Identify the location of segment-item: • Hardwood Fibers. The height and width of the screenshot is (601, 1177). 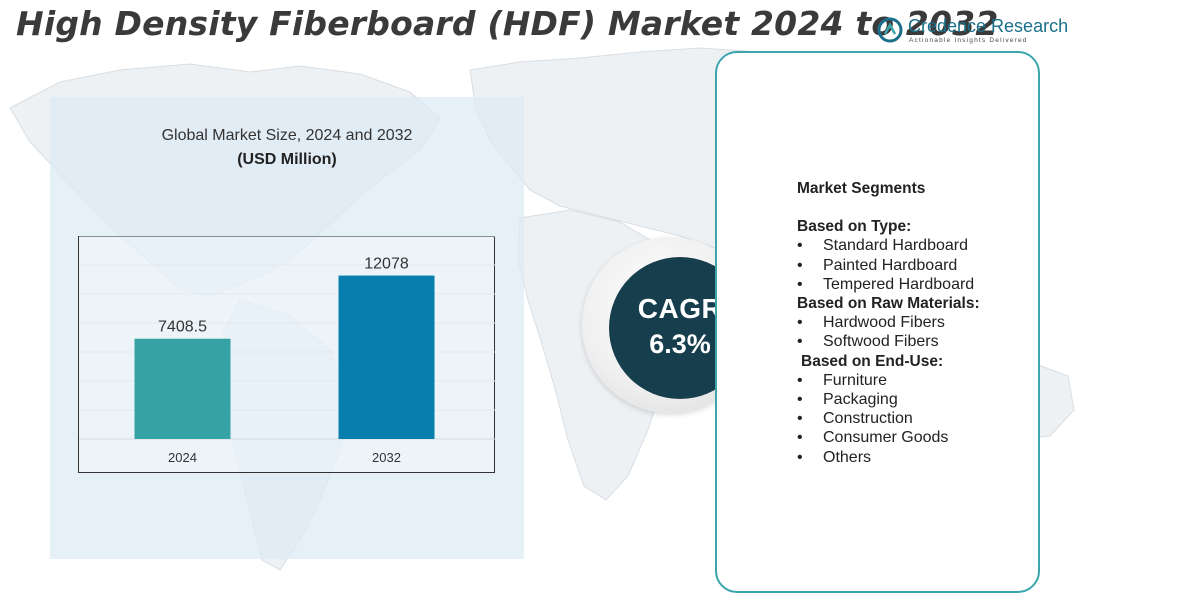
(912, 322).